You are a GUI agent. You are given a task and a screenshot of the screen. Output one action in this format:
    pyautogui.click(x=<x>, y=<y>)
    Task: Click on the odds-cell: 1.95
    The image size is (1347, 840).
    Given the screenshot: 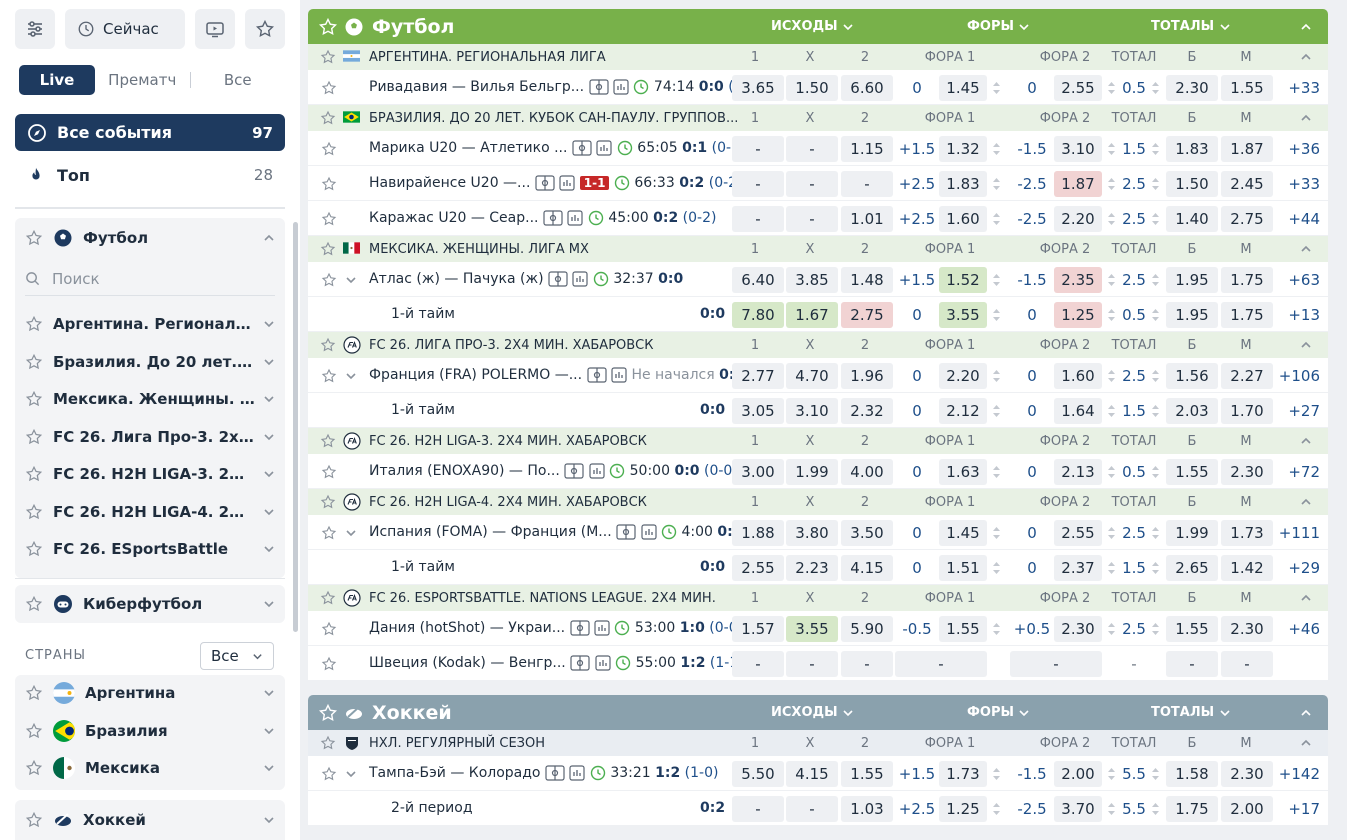 What is the action you would take?
    pyautogui.click(x=1192, y=315)
    